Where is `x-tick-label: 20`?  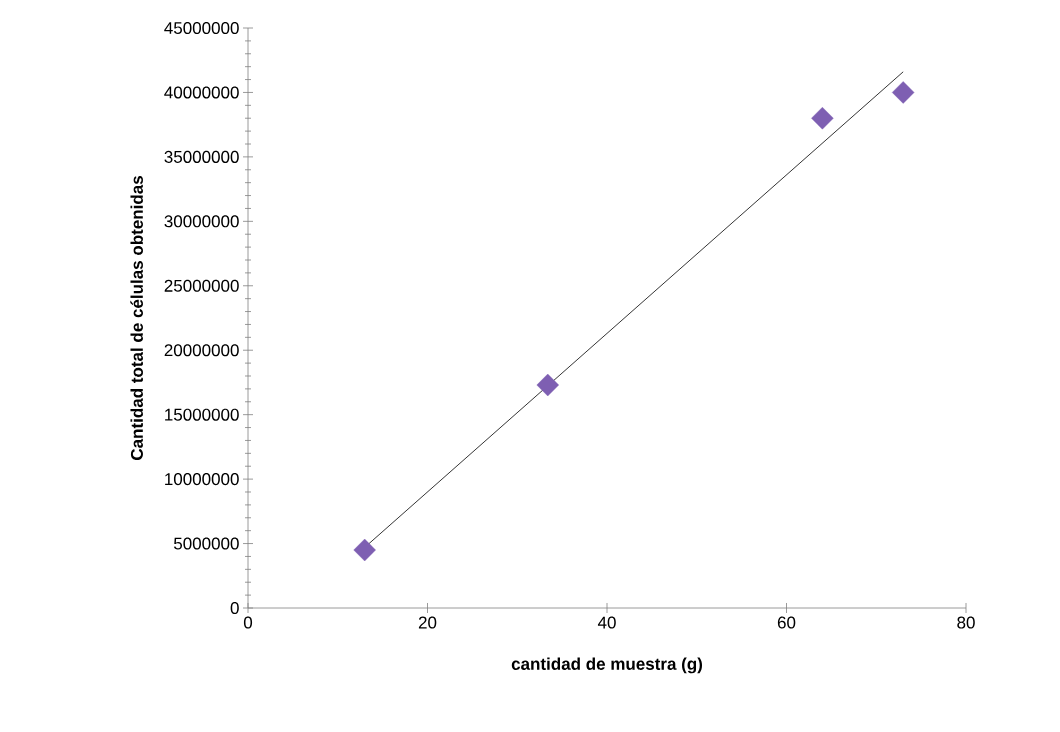 x-tick-label: 20 is located at coordinates (427, 622).